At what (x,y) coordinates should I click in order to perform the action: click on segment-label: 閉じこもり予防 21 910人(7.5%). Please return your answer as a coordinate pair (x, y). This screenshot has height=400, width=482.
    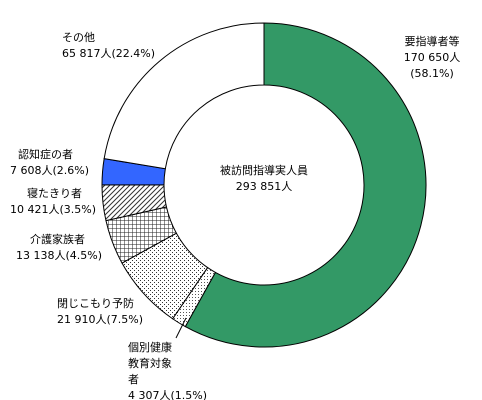
    Looking at the image, I should click on (100, 312).